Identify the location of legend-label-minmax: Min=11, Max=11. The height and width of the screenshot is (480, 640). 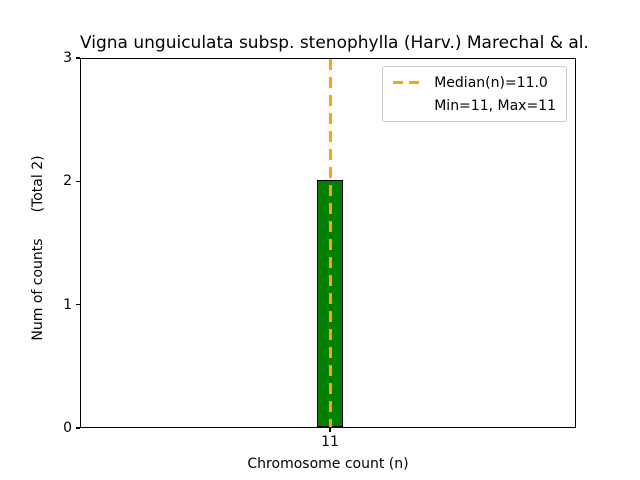
(495, 105).